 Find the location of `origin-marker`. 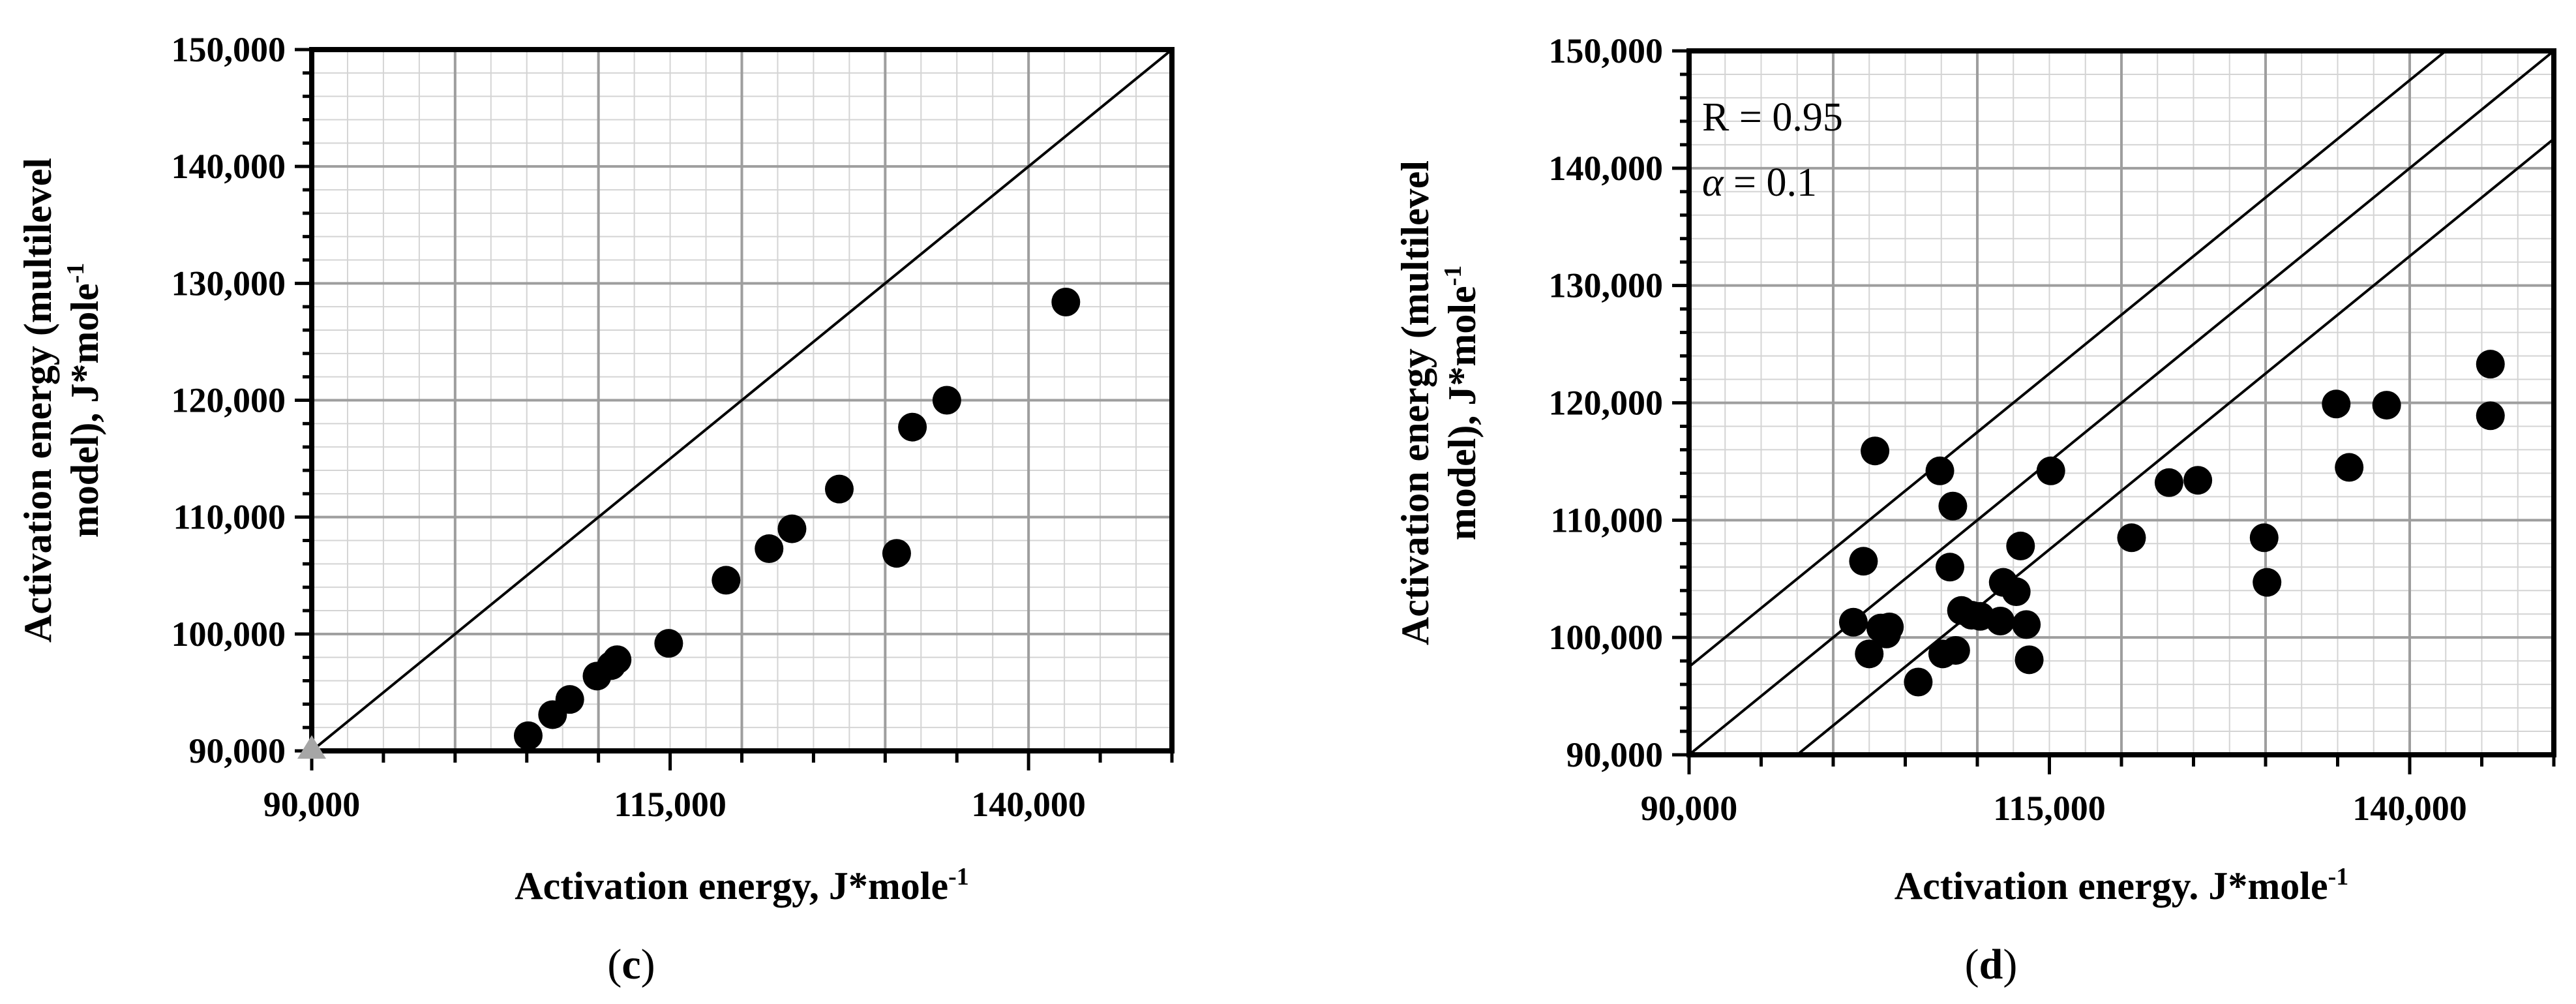

origin-marker is located at coordinates (311, 747).